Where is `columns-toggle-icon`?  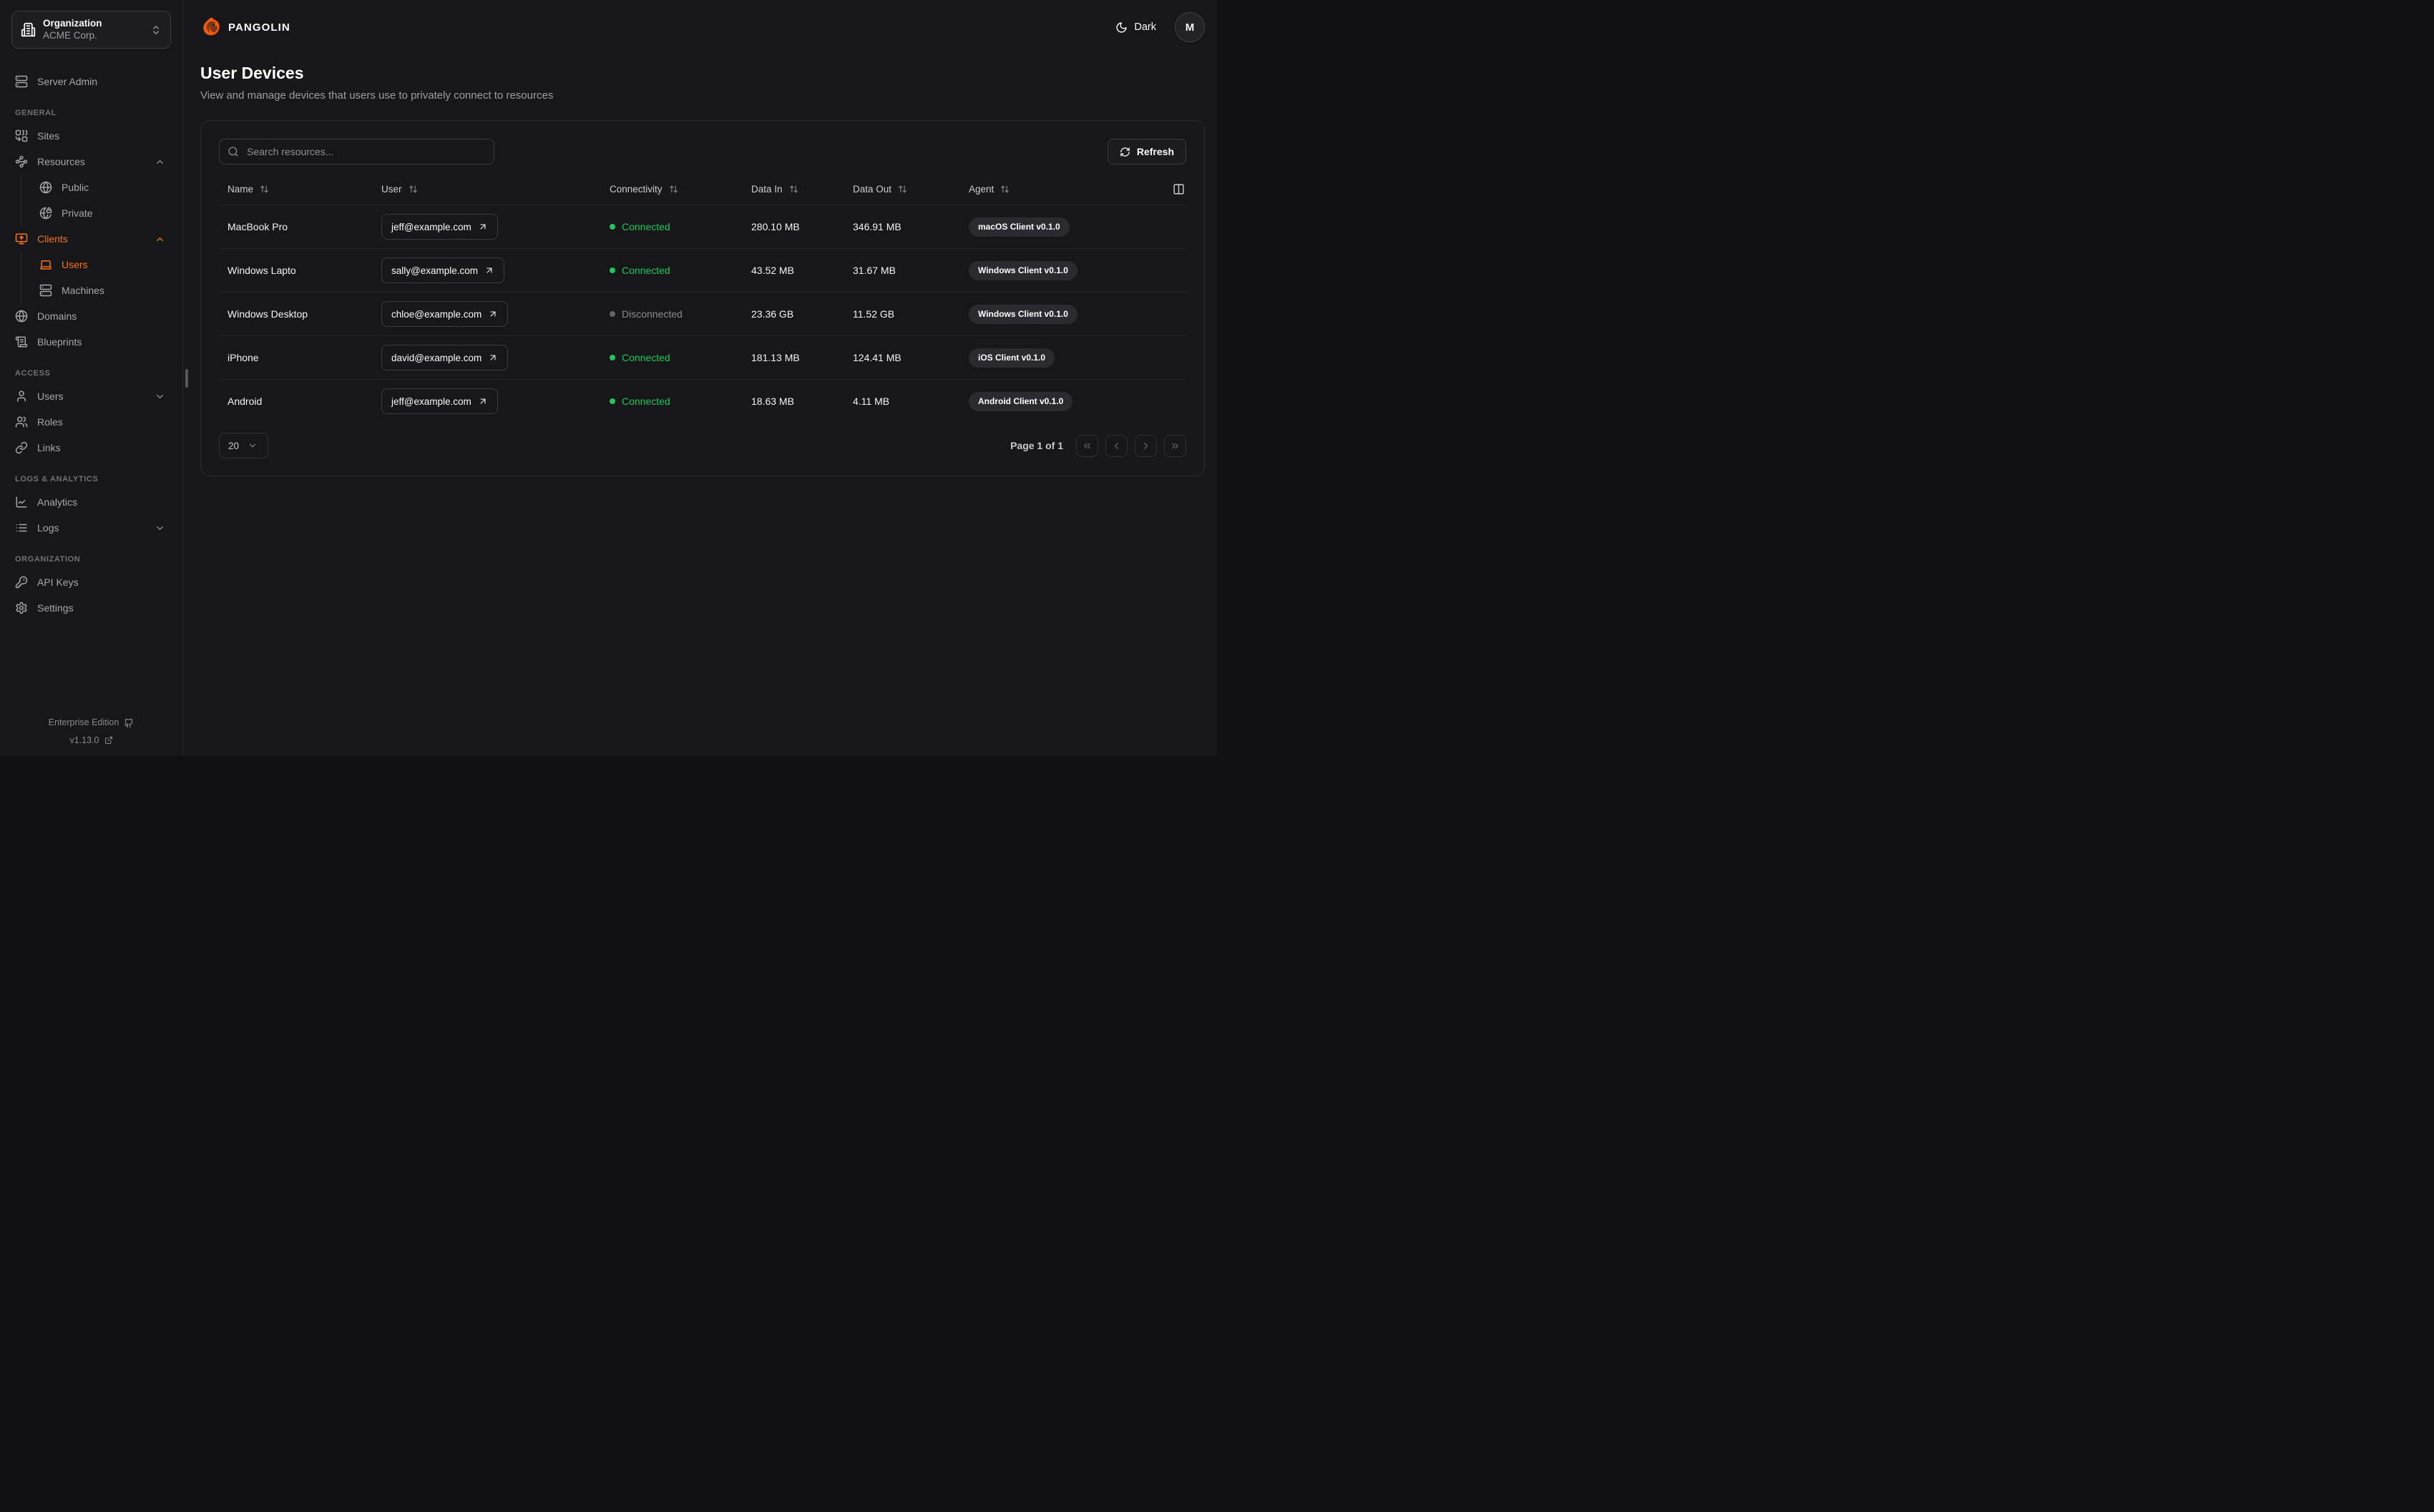 columns-toggle-icon is located at coordinates (1174, 189).